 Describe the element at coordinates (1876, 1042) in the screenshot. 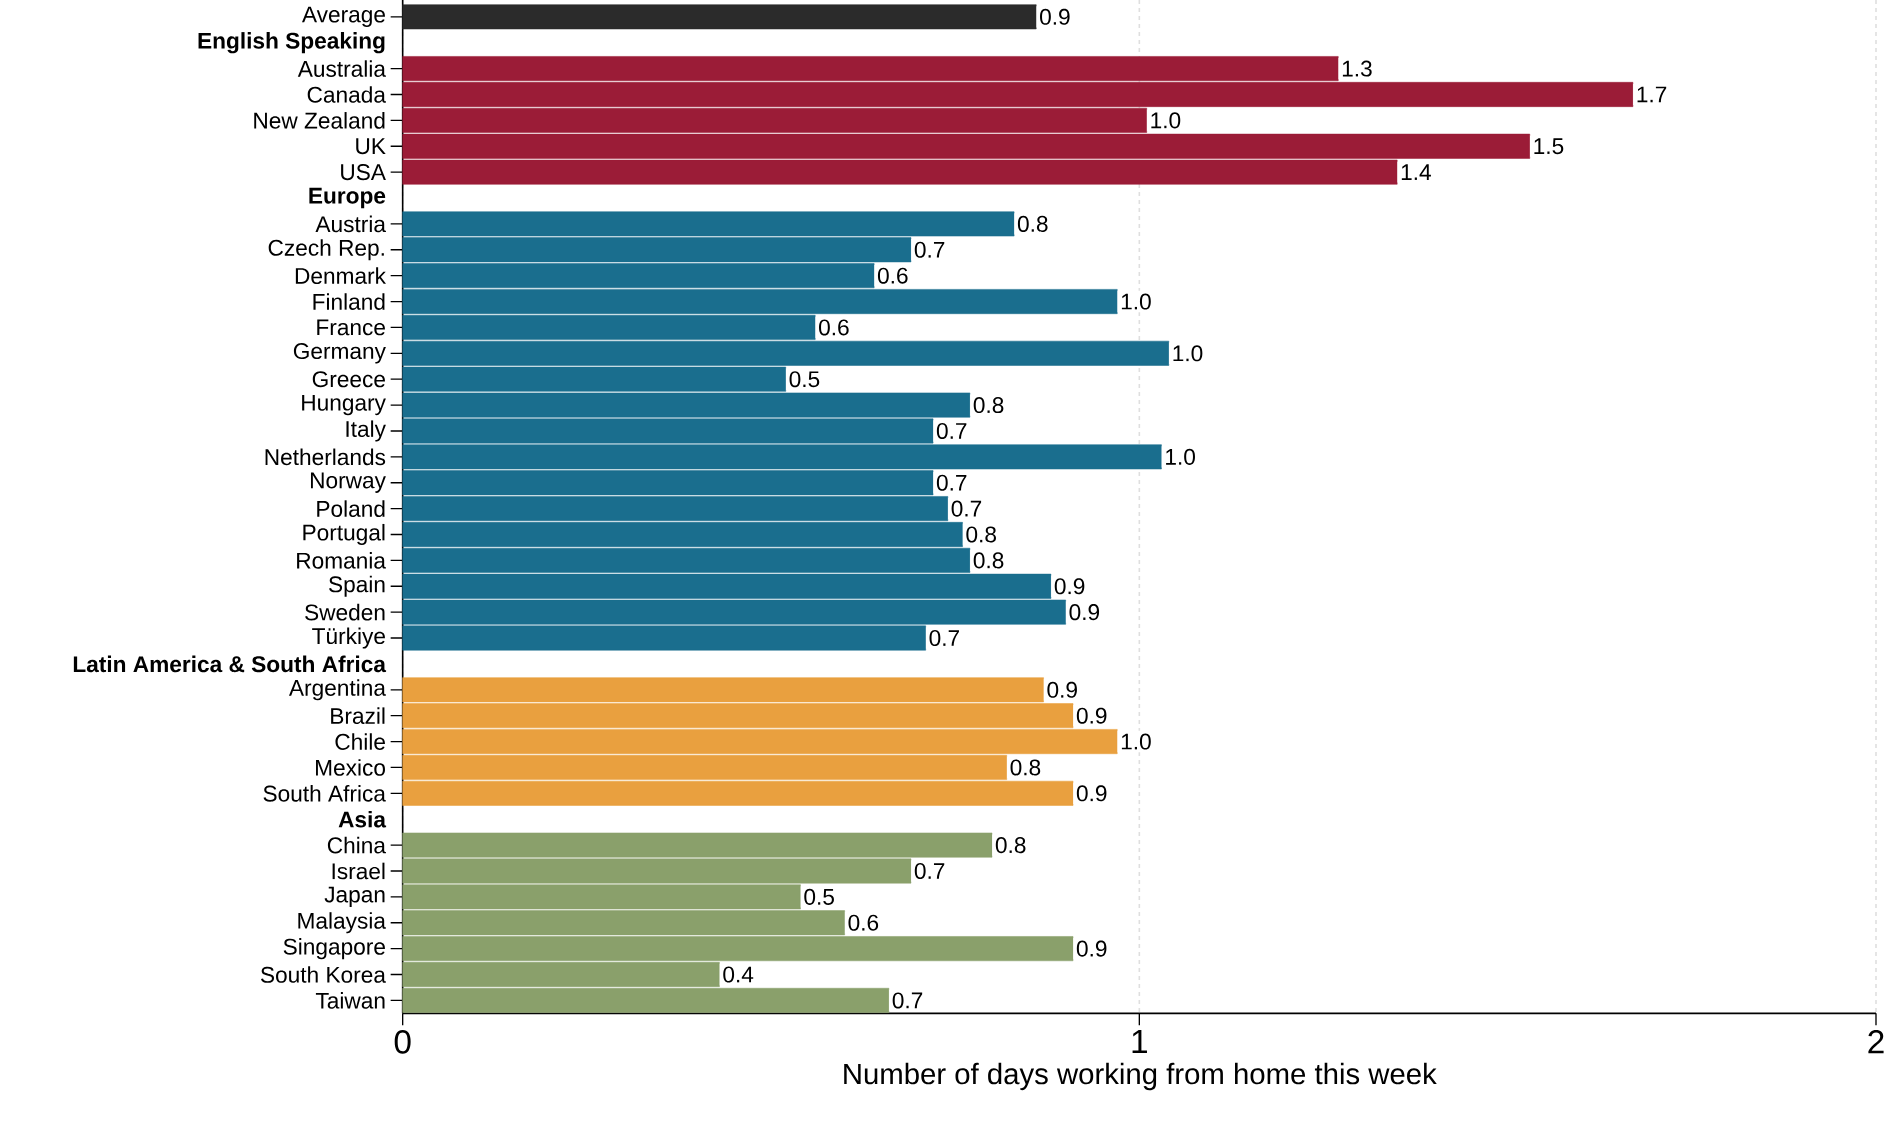

I see `x-tick-label: 2` at that location.